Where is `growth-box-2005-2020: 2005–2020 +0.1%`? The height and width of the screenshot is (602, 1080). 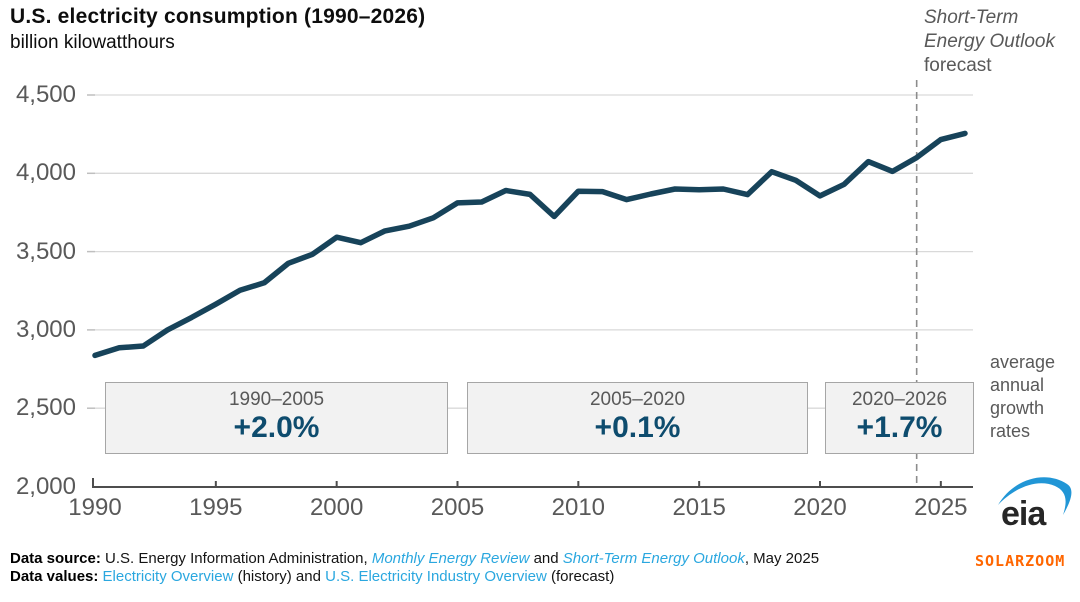 growth-box-2005-2020: 2005–2020 +0.1% is located at coordinates (637, 418).